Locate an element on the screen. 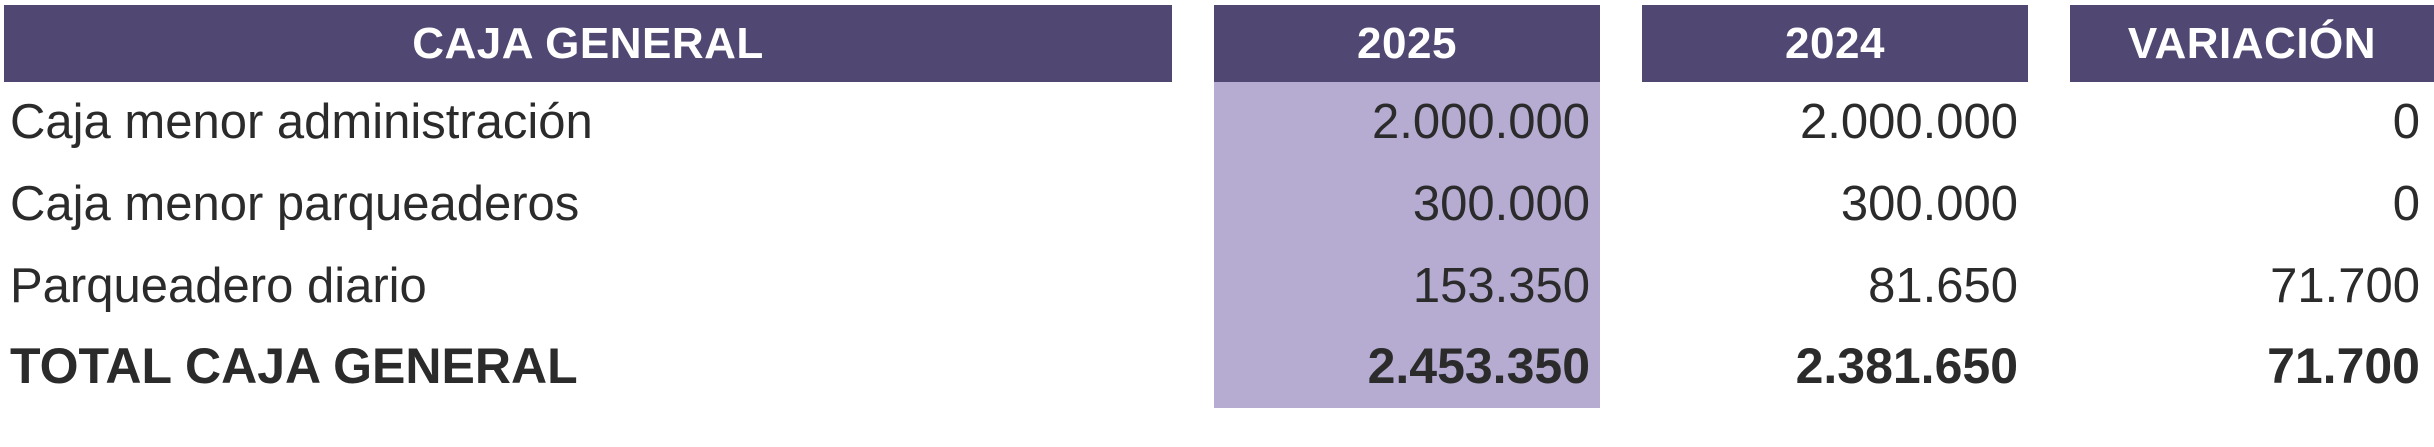 The width and height of the screenshot is (2434, 447). header-2024: 2024 is located at coordinates (1835, 43).